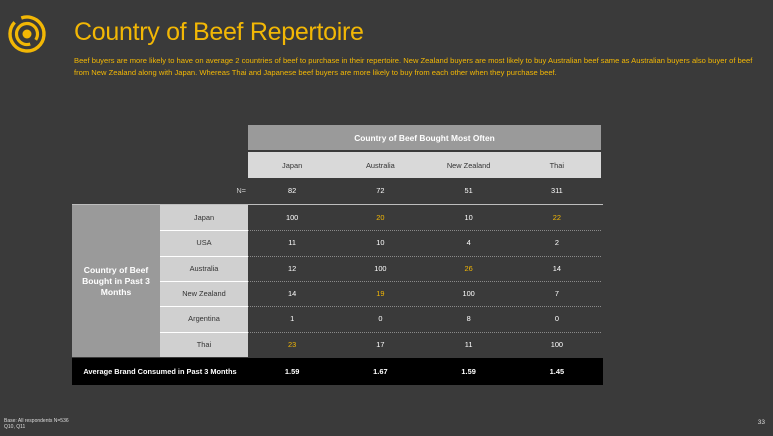 The width and height of the screenshot is (773, 436). What do you see at coordinates (761, 422) in the screenshot?
I see `page-number: 33` at bounding box center [761, 422].